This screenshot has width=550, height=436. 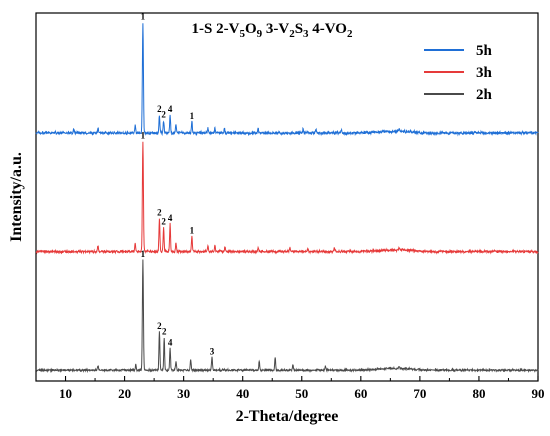 I want to click on x-tick-label: 10, so click(x=65, y=393).